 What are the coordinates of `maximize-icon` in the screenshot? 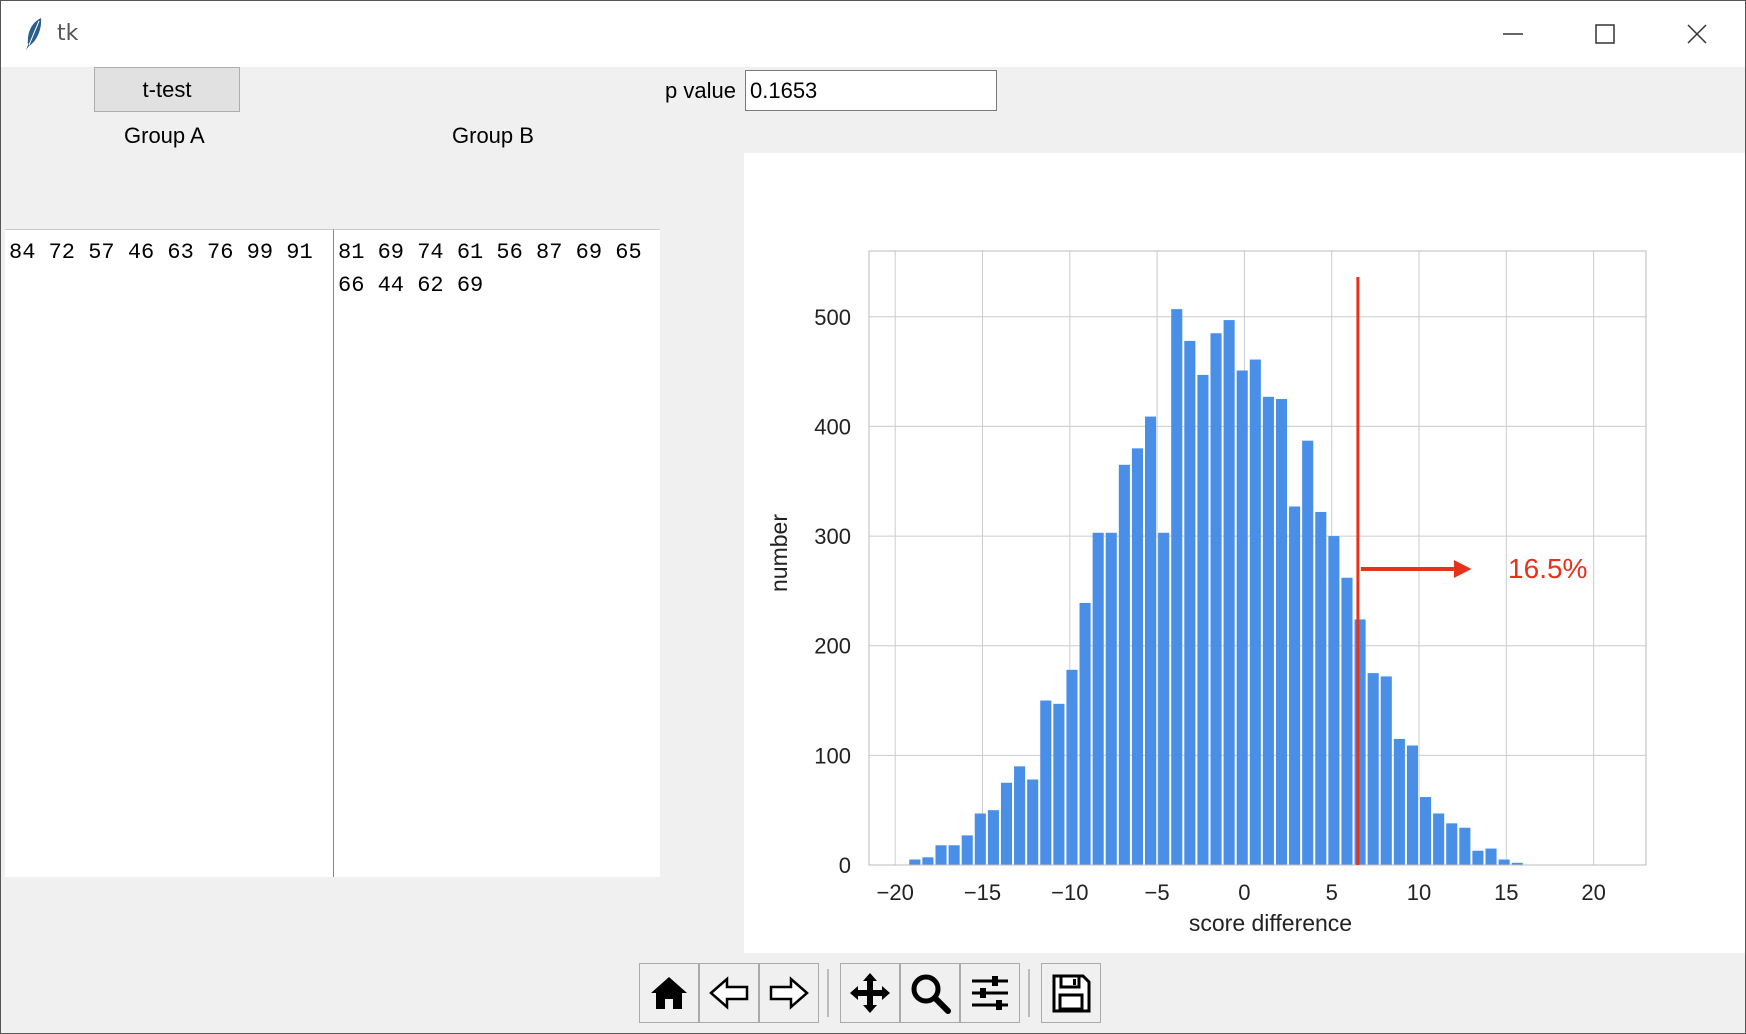 It's located at (1605, 34).